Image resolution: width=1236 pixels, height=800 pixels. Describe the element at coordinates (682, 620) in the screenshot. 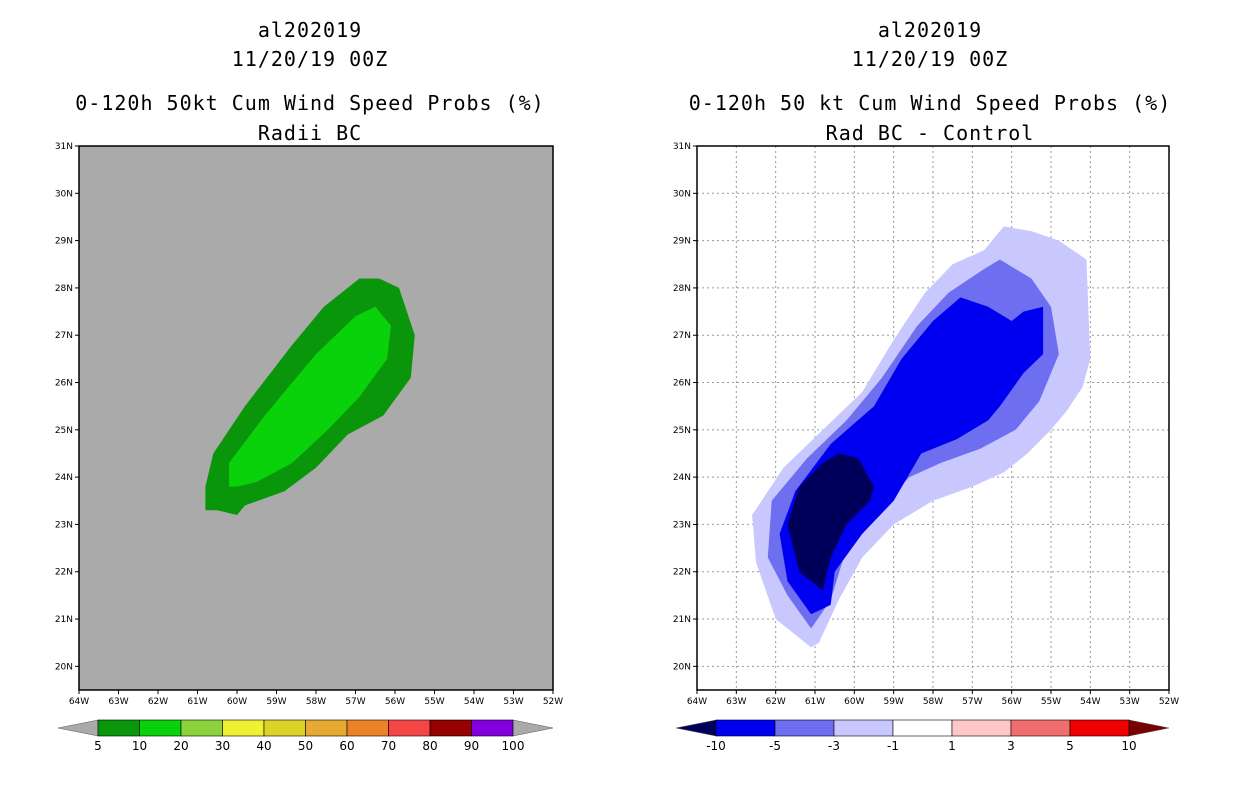

I see `right-y-tick-label: 21N` at that location.